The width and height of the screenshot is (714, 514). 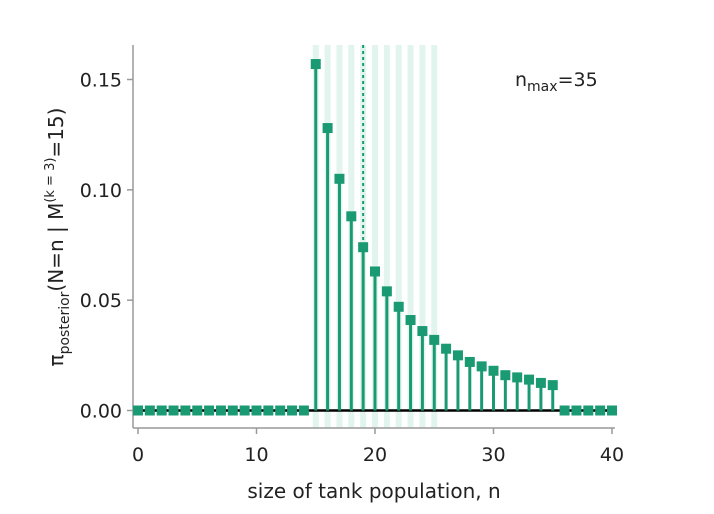 What do you see at coordinates (256, 455) in the screenshot?
I see `x-tick-label: 10` at bounding box center [256, 455].